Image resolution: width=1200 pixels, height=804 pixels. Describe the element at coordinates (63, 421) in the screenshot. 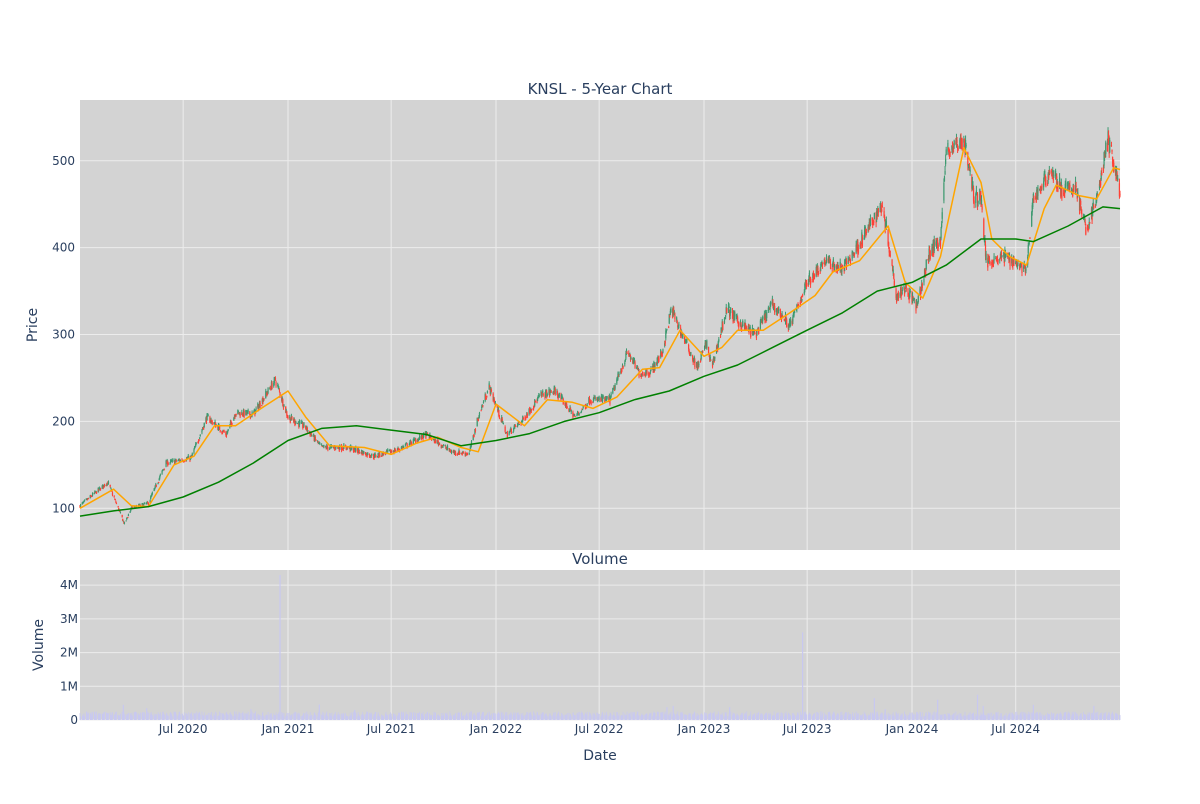

I see `price-tick-label: 200` at that location.